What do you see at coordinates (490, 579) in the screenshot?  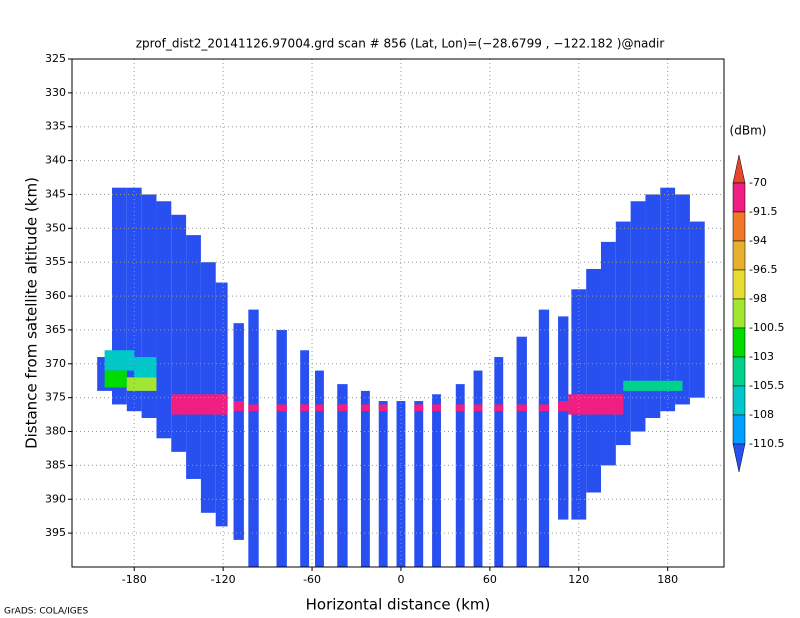 I see `x-tick-label: 60` at bounding box center [490, 579].